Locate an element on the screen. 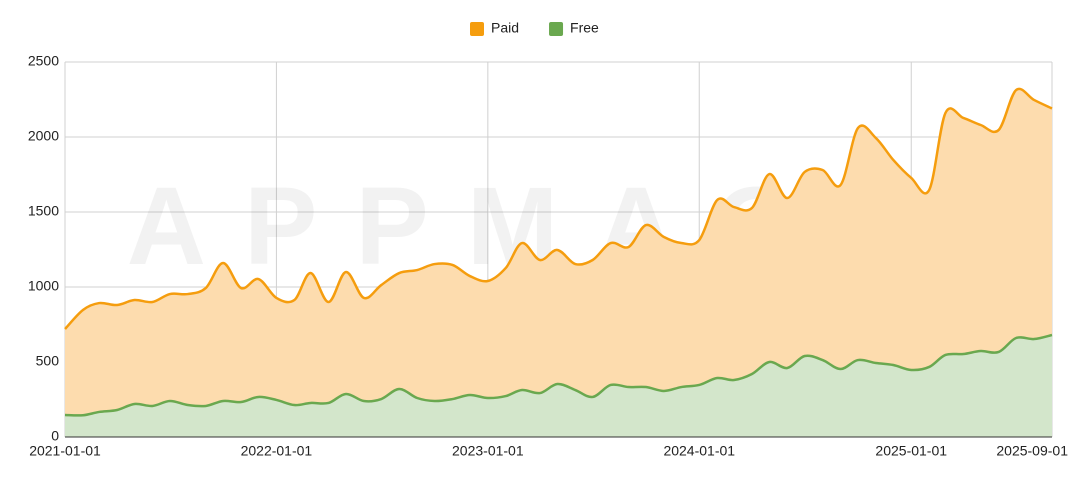 This screenshot has height=482, width=1080. y-tick-label: 1500 is located at coordinates (43, 211).